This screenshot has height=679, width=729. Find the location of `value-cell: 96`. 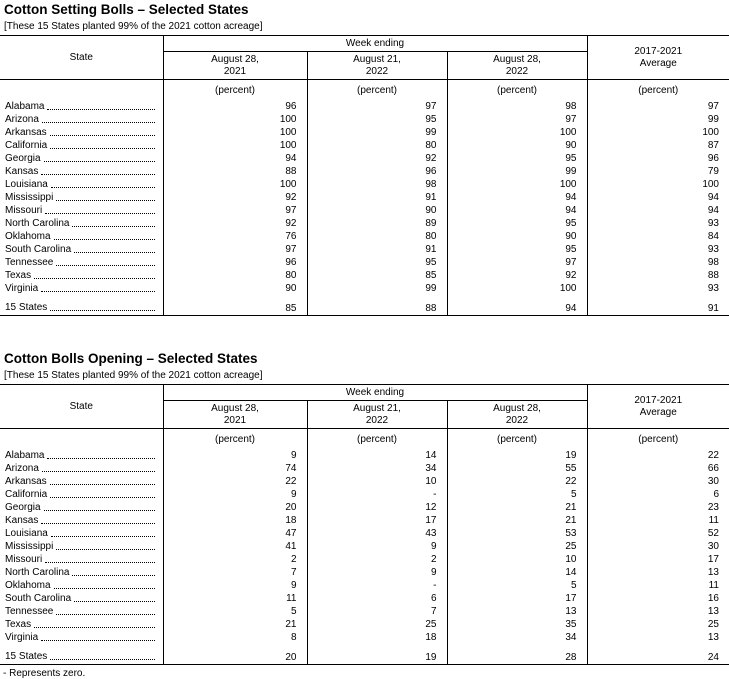

value-cell: 96 is located at coordinates (234, 262).